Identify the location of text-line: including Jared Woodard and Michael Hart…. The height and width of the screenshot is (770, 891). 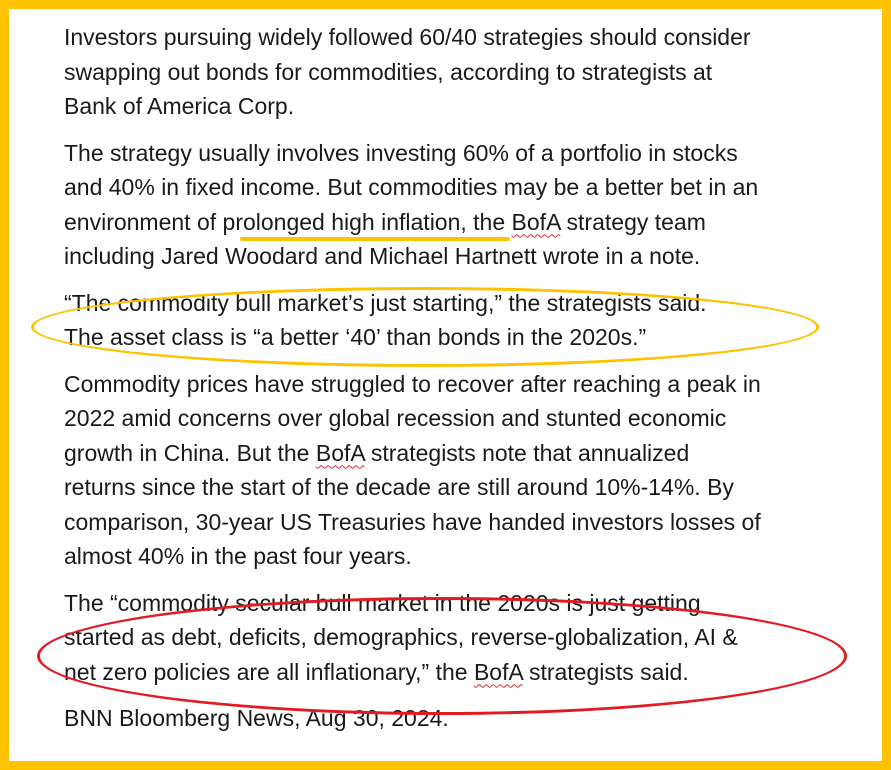
(382, 256).